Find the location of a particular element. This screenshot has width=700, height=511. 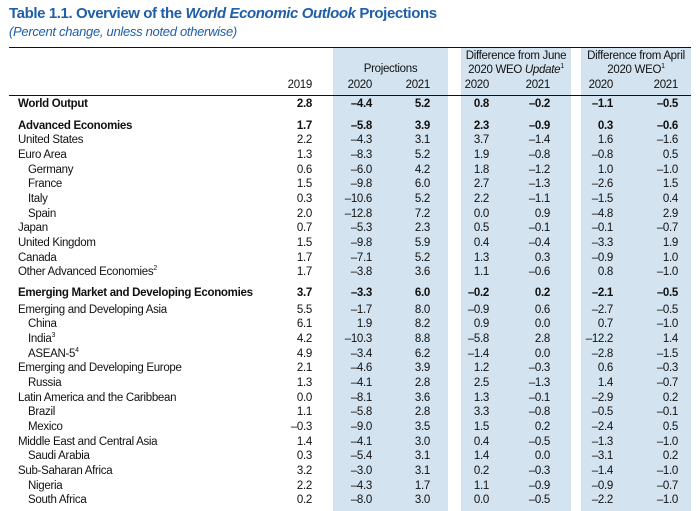

cell-value: 2.9 is located at coordinates (670, 214).